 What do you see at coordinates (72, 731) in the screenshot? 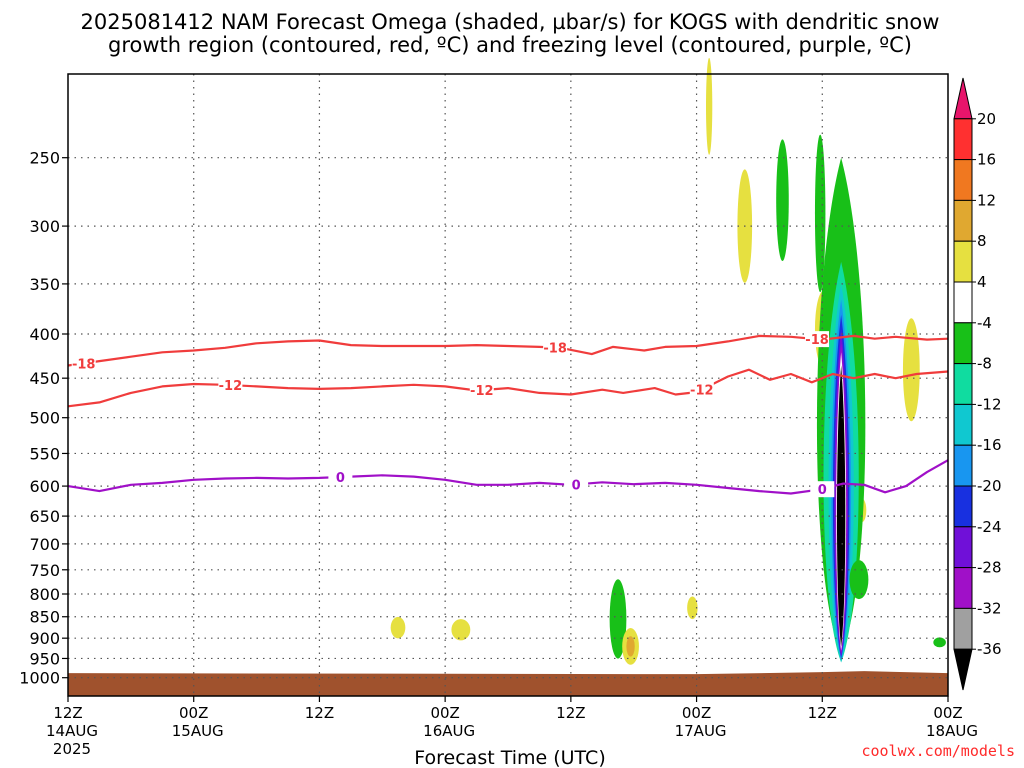
I see `x-tick-date: 14AUG` at bounding box center [72, 731].